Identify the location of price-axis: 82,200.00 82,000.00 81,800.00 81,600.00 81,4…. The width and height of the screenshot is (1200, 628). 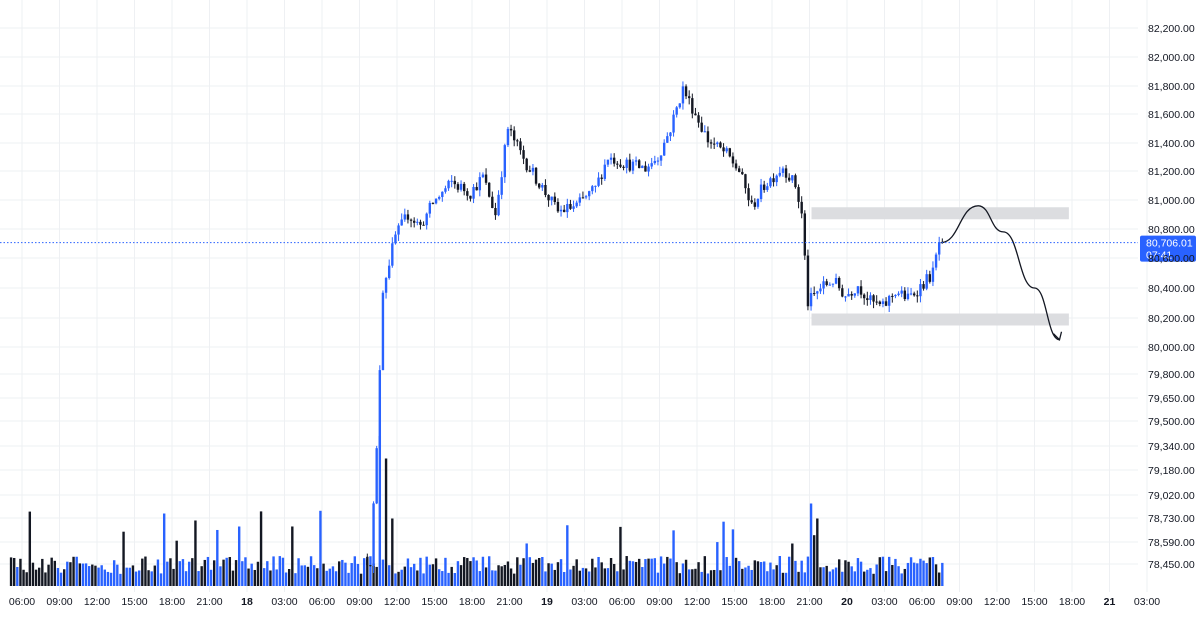
(1171, 297).